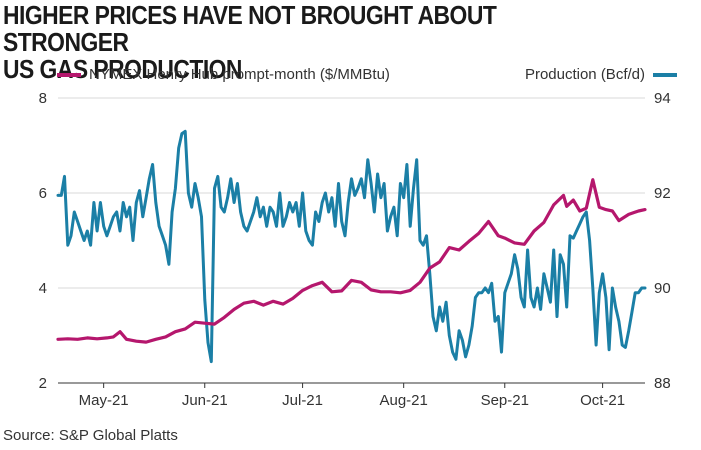 The width and height of the screenshot is (701, 450). I want to click on y-left-tick-label-0: 2, so click(43, 383).